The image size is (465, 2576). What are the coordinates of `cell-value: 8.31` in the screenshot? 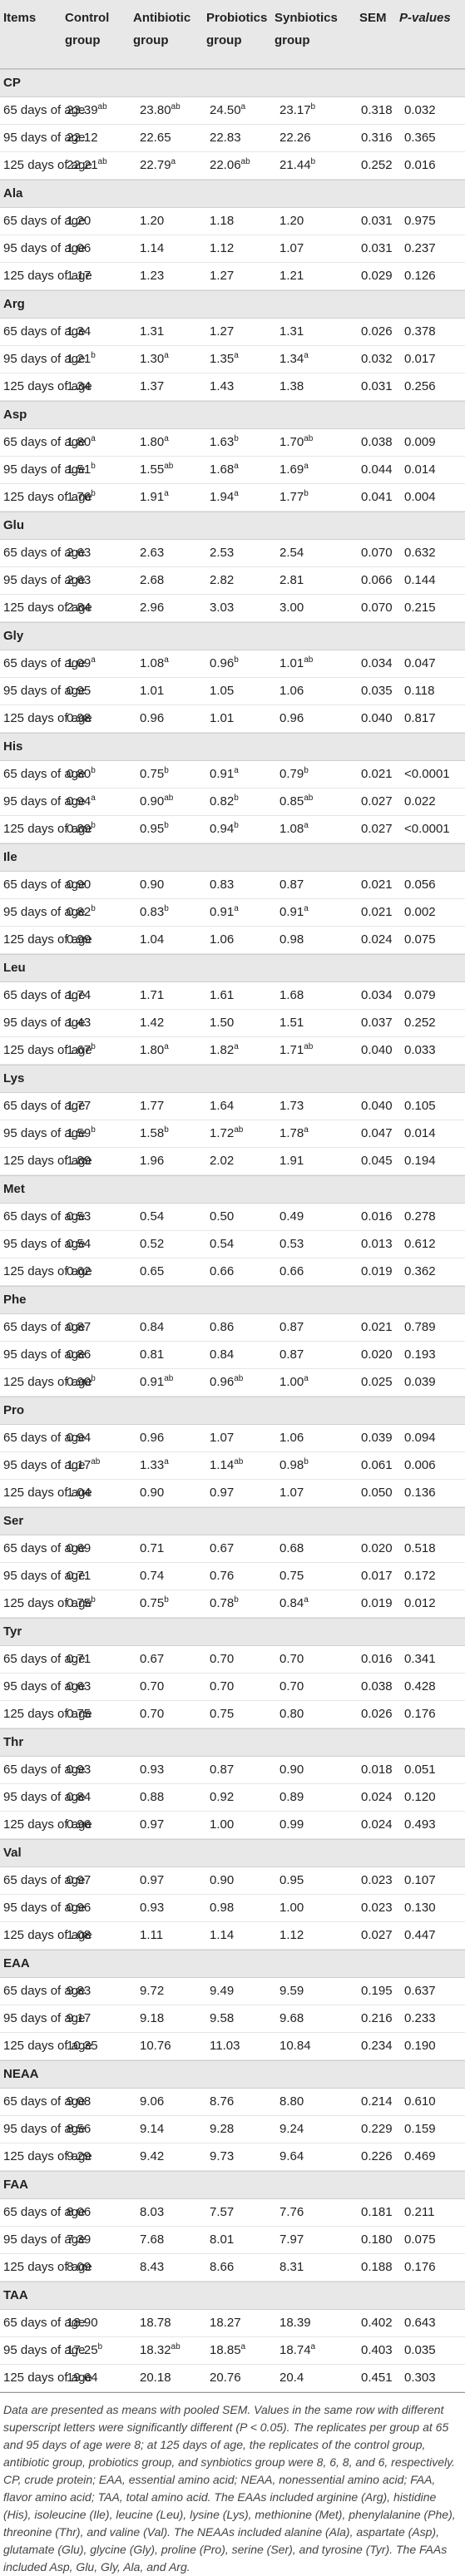 It's located at (291, 2267).